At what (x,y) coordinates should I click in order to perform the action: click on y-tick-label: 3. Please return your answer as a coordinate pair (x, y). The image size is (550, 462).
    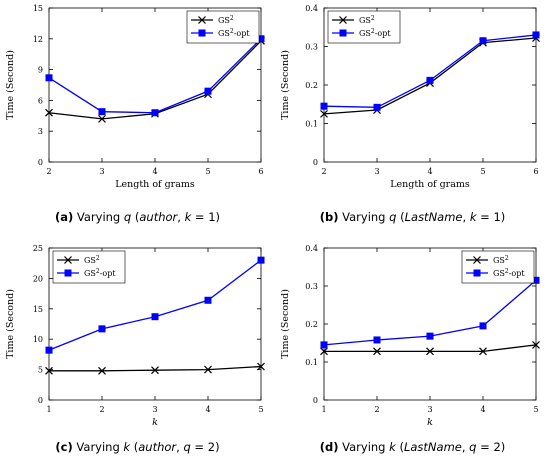
    Looking at the image, I should click on (40, 131).